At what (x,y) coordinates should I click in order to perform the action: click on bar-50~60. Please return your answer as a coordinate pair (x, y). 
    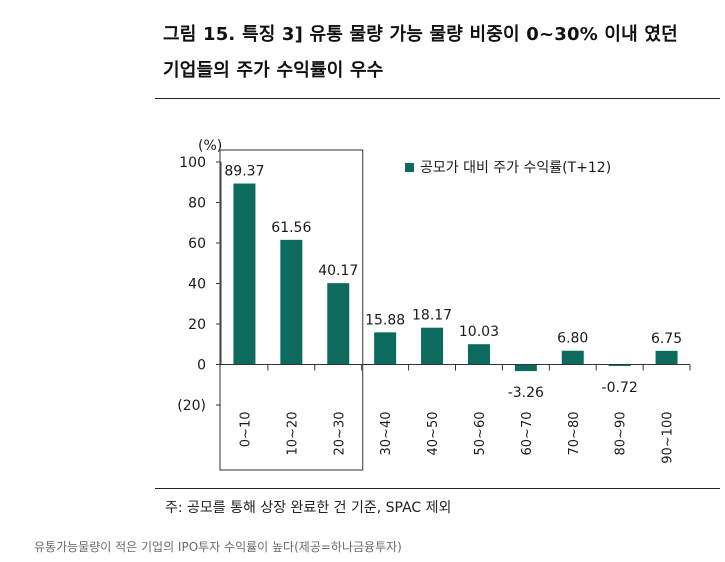
    Looking at the image, I should click on (478, 354).